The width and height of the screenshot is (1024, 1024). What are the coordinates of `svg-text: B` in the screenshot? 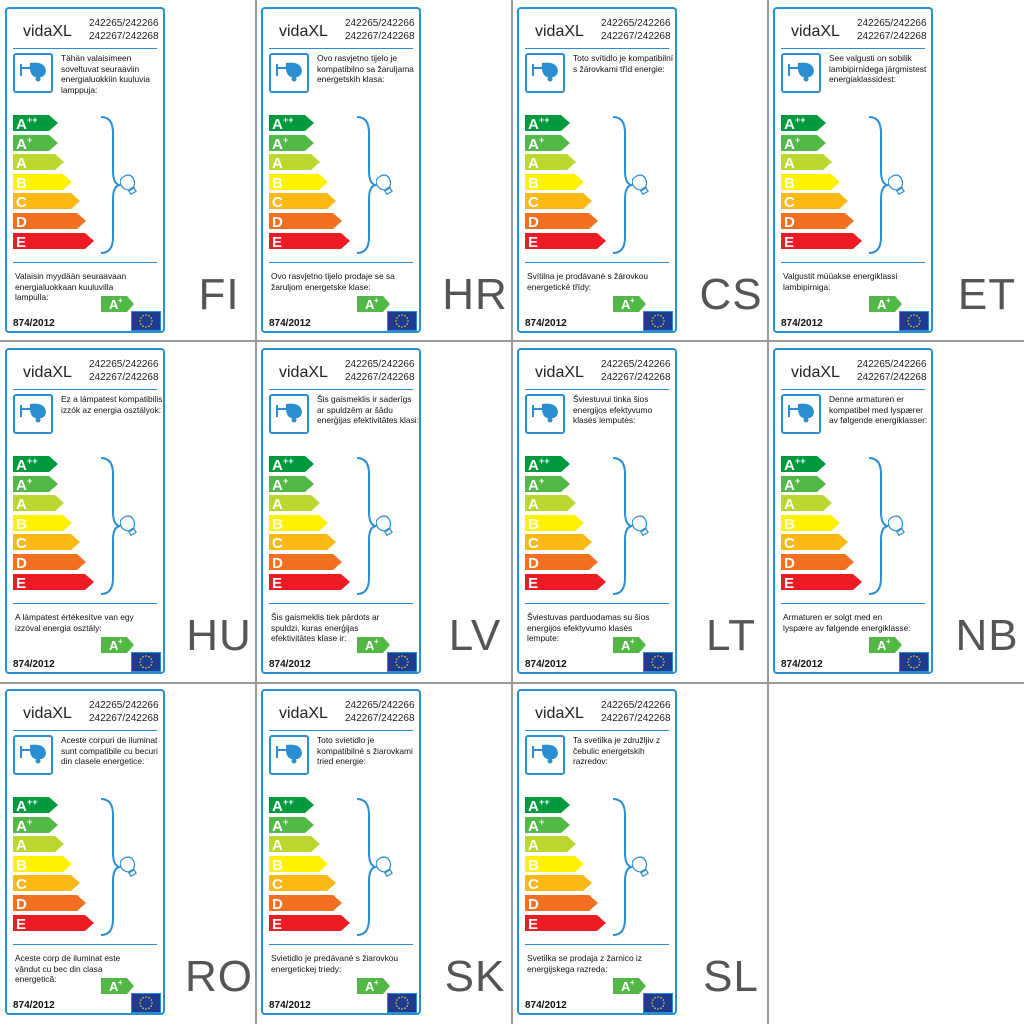 It's located at (277, 523).